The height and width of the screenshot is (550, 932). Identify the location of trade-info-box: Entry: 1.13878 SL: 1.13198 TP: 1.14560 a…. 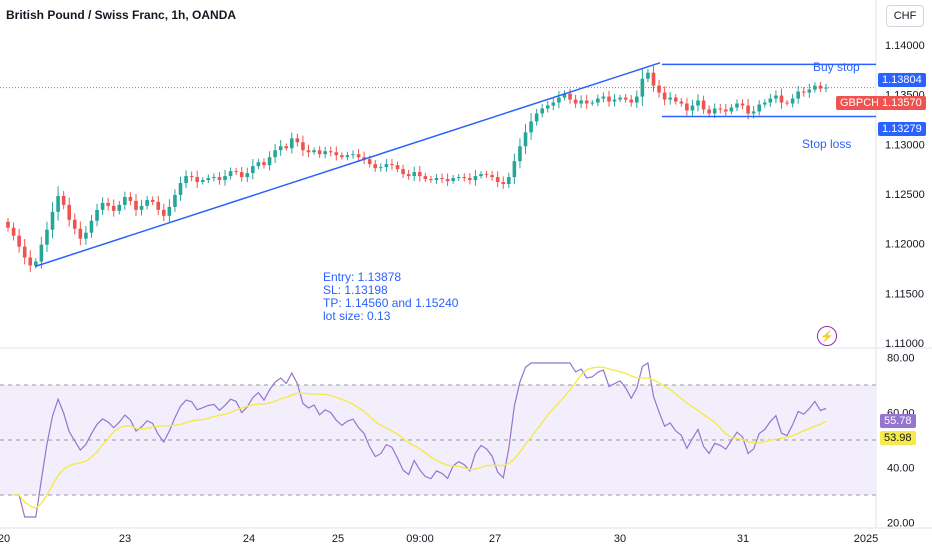
(390, 297).